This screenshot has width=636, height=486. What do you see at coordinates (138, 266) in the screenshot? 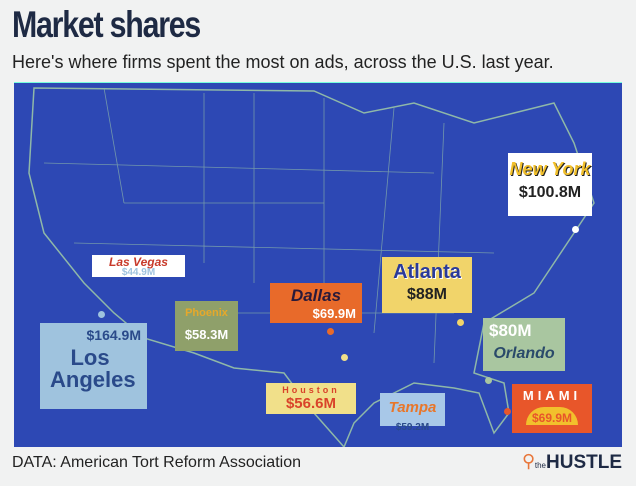
I see `city-label-las-vegas: Las Vegas $44.9M` at bounding box center [138, 266].